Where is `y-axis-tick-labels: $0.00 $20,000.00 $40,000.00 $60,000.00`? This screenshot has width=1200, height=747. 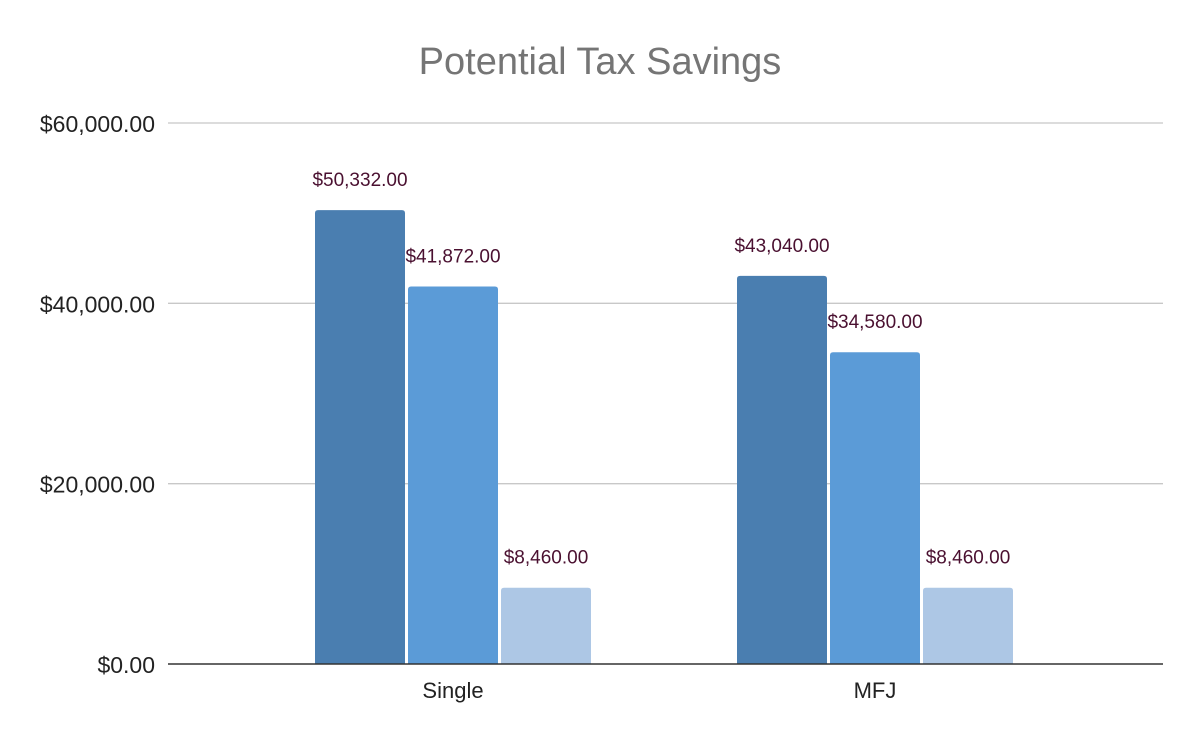
y-axis-tick-labels: $0.00 $20,000.00 $40,000.00 $60,000.00 is located at coordinates (97, 394).